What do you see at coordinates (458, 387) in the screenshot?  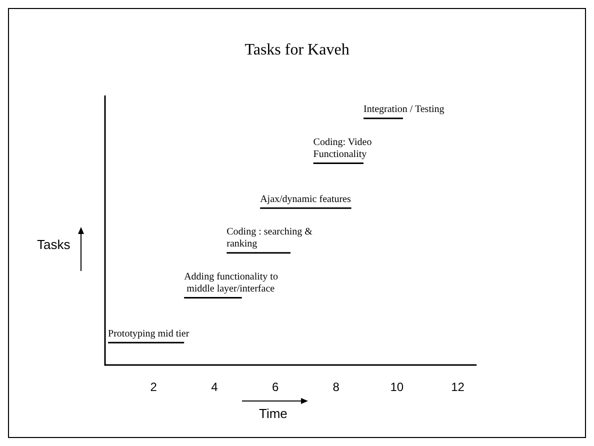 I see `x-tick-label: 12` at bounding box center [458, 387].